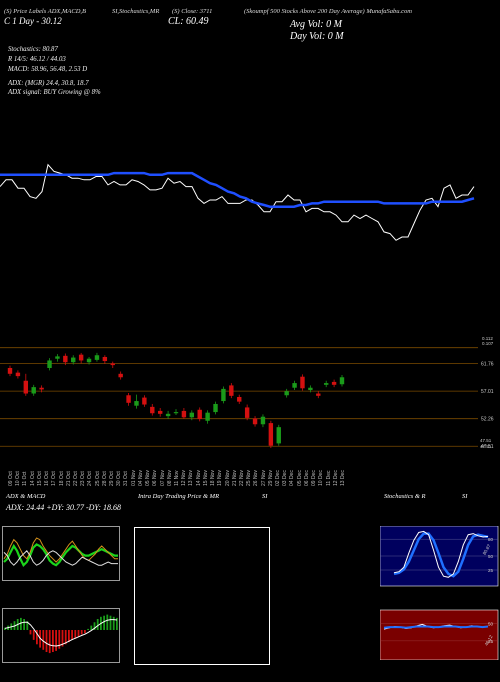  I want to click on candle-y-tick: 47.51, so click(487, 447).